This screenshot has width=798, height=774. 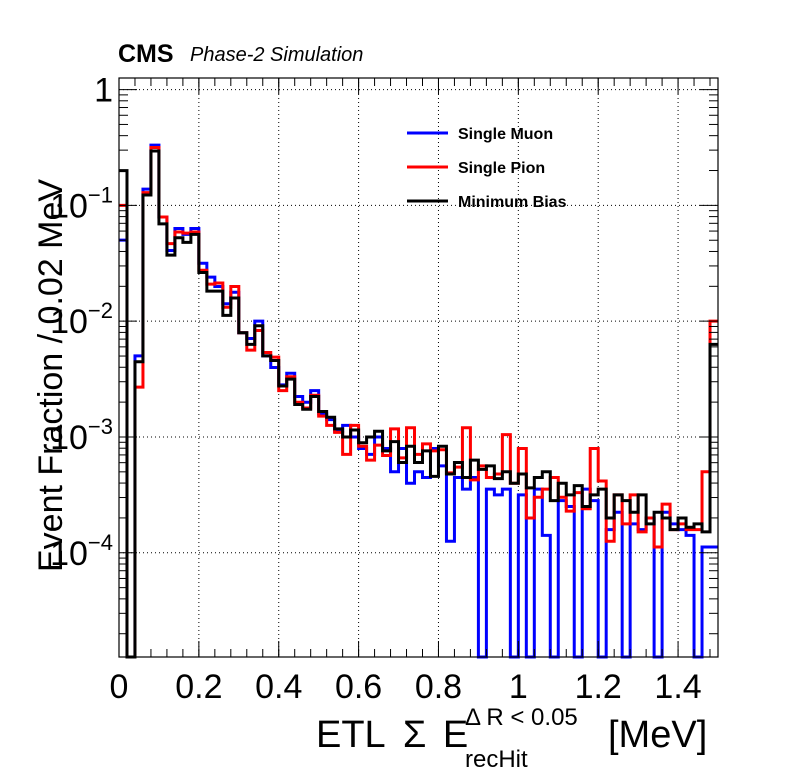 What do you see at coordinates (350, 735) in the screenshot?
I see `x-axis-title-prefix: ETL` at bounding box center [350, 735].